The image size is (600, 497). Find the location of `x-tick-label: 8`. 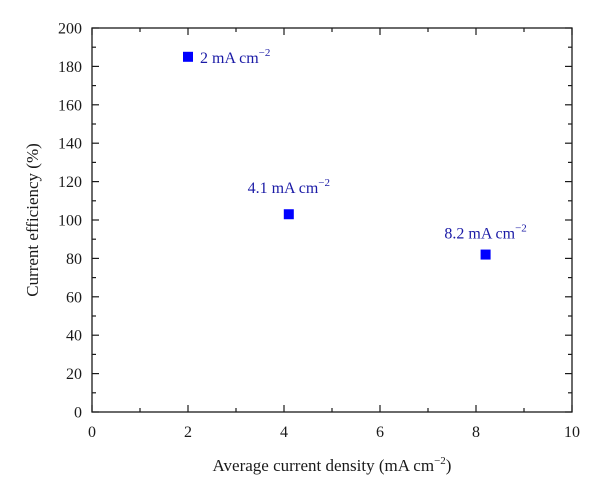

x-tick-label: 8 is located at coordinates (476, 432).